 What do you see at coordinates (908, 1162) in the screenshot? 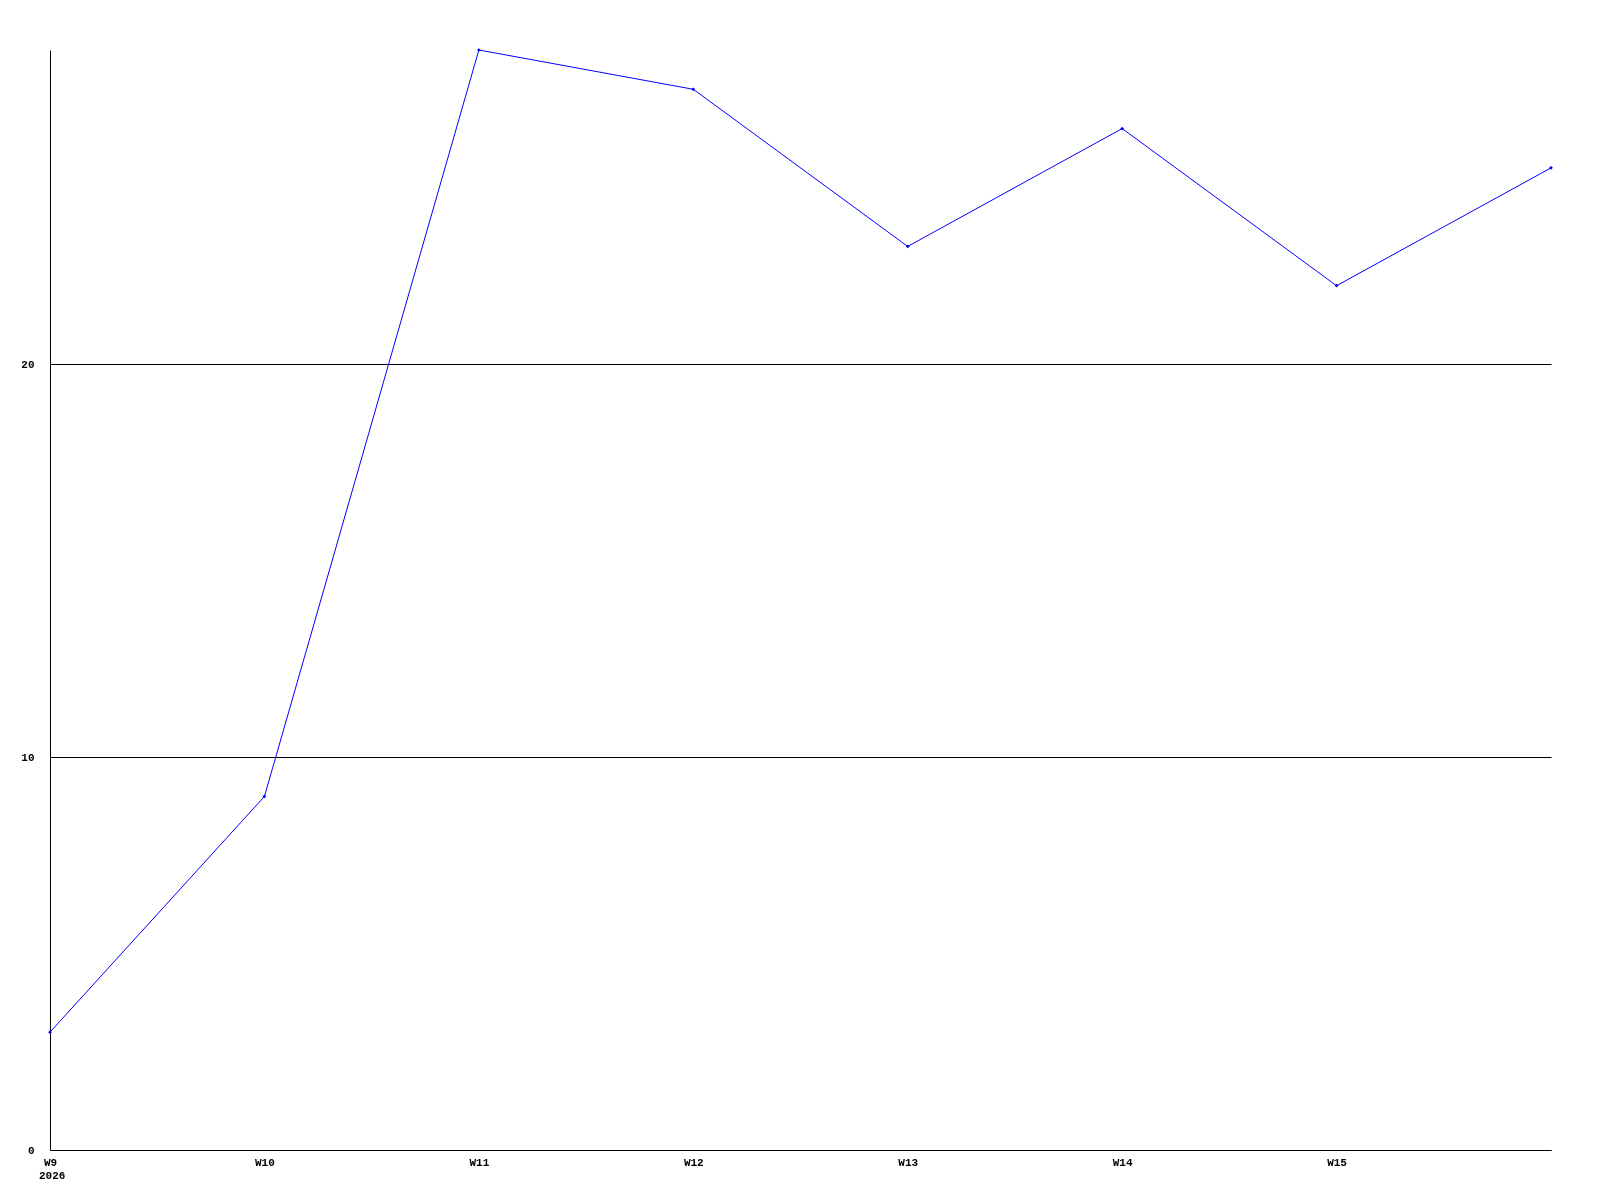
I see `x-tick-label: W13` at bounding box center [908, 1162].